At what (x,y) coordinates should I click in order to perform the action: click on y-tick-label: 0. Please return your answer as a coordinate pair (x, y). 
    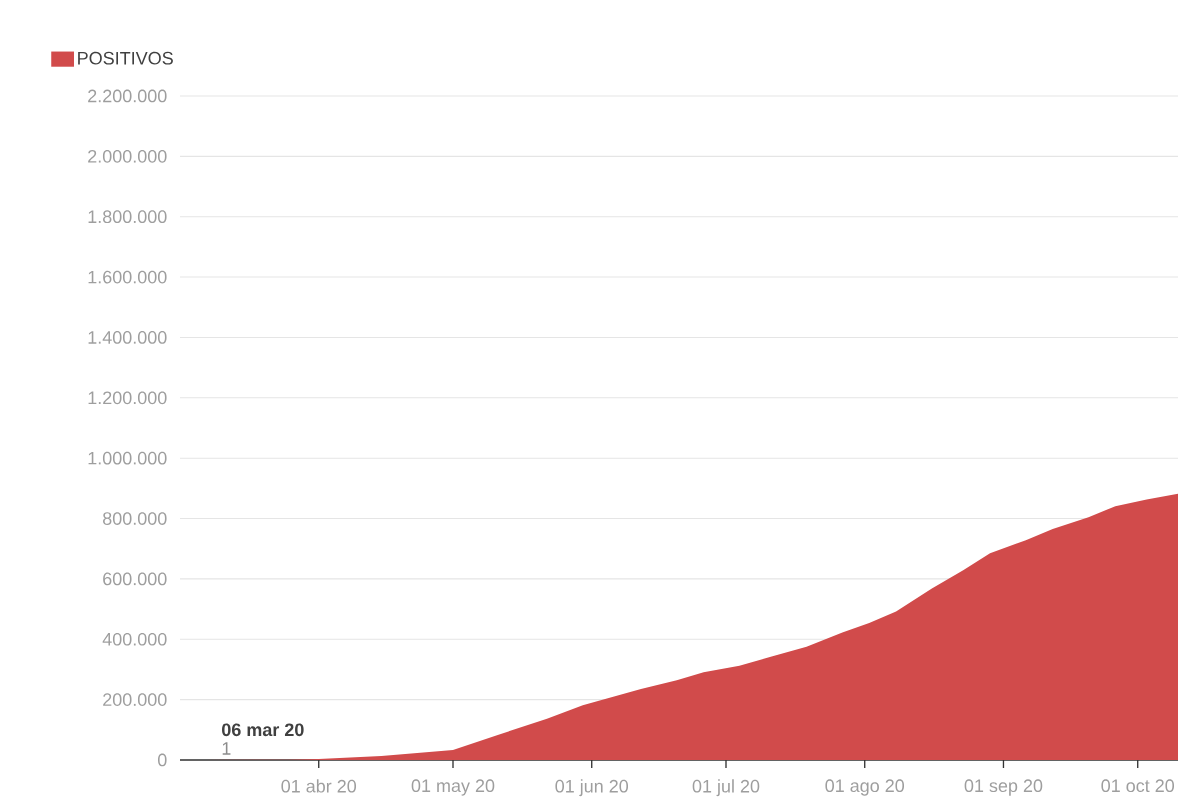
    Looking at the image, I should click on (162, 760).